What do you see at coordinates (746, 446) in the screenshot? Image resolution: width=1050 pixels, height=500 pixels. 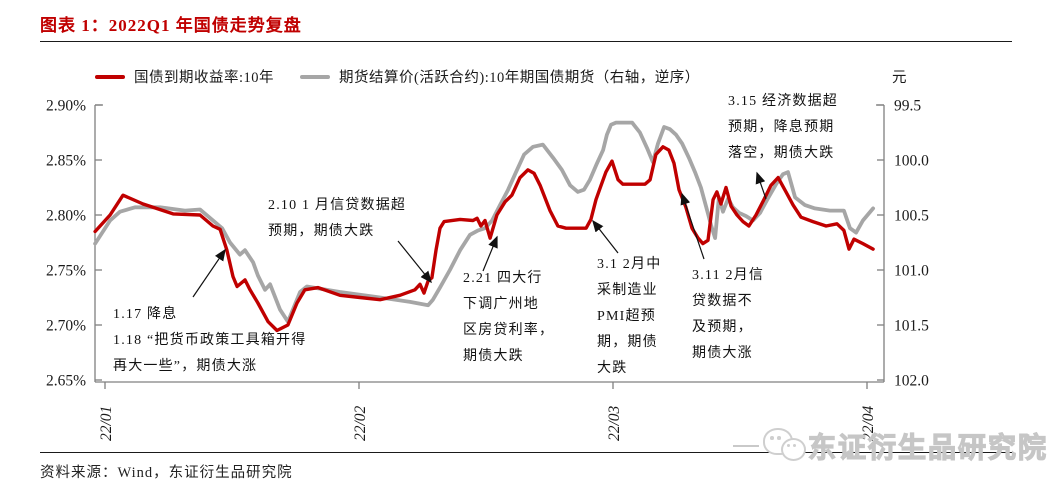 I see `watermark-dash` at bounding box center [746, 446].